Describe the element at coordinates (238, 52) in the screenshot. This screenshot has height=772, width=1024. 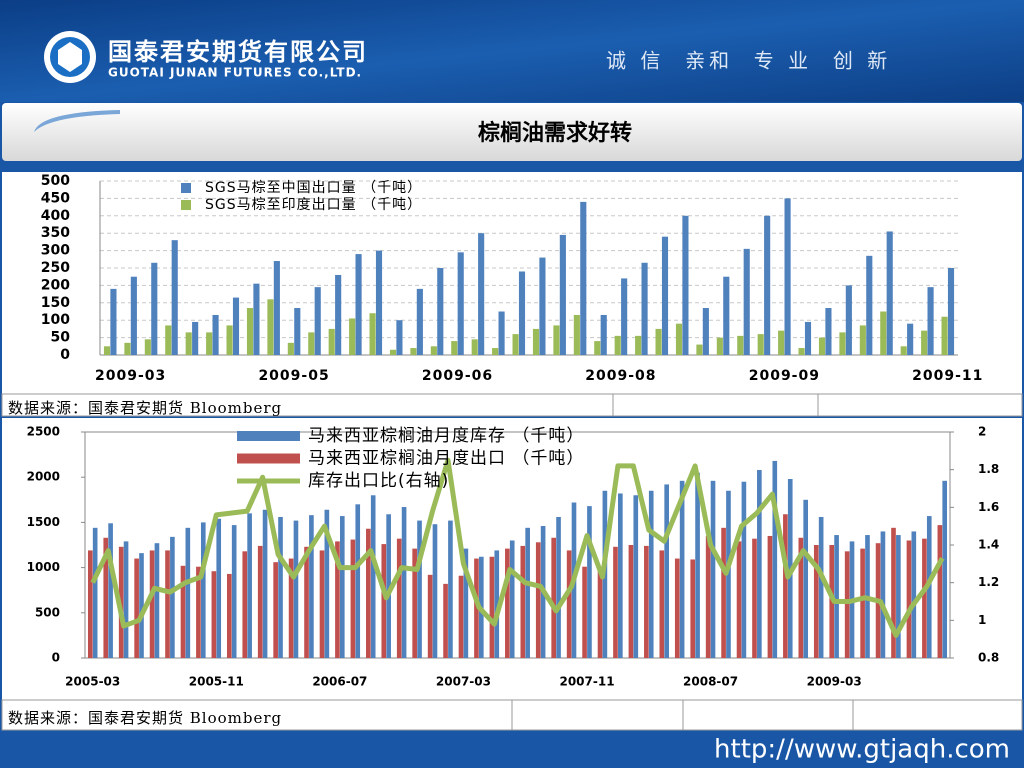
I see `company-name: 国泰君安期货有限公司` at that location.